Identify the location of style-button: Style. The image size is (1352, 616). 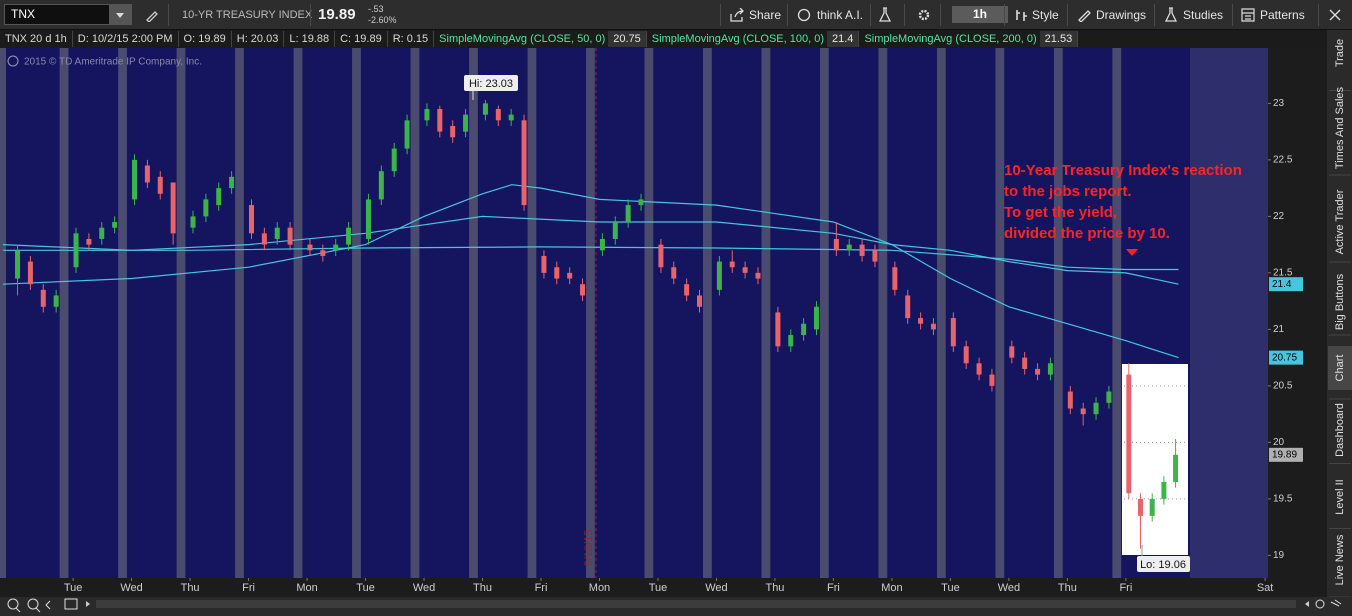
(1045, 15).